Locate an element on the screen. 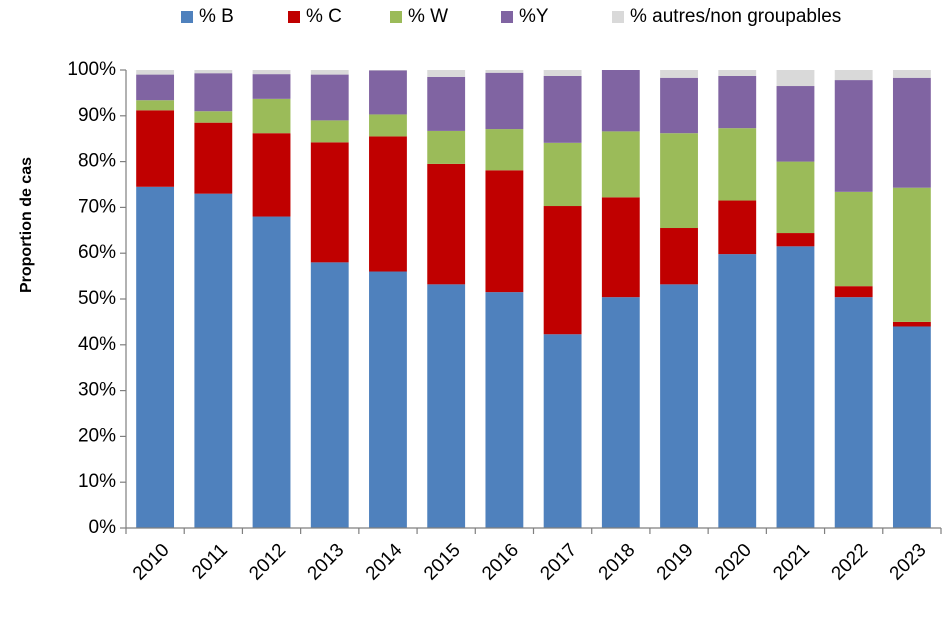  legend-label: % B is located at coordinates (216, 16).